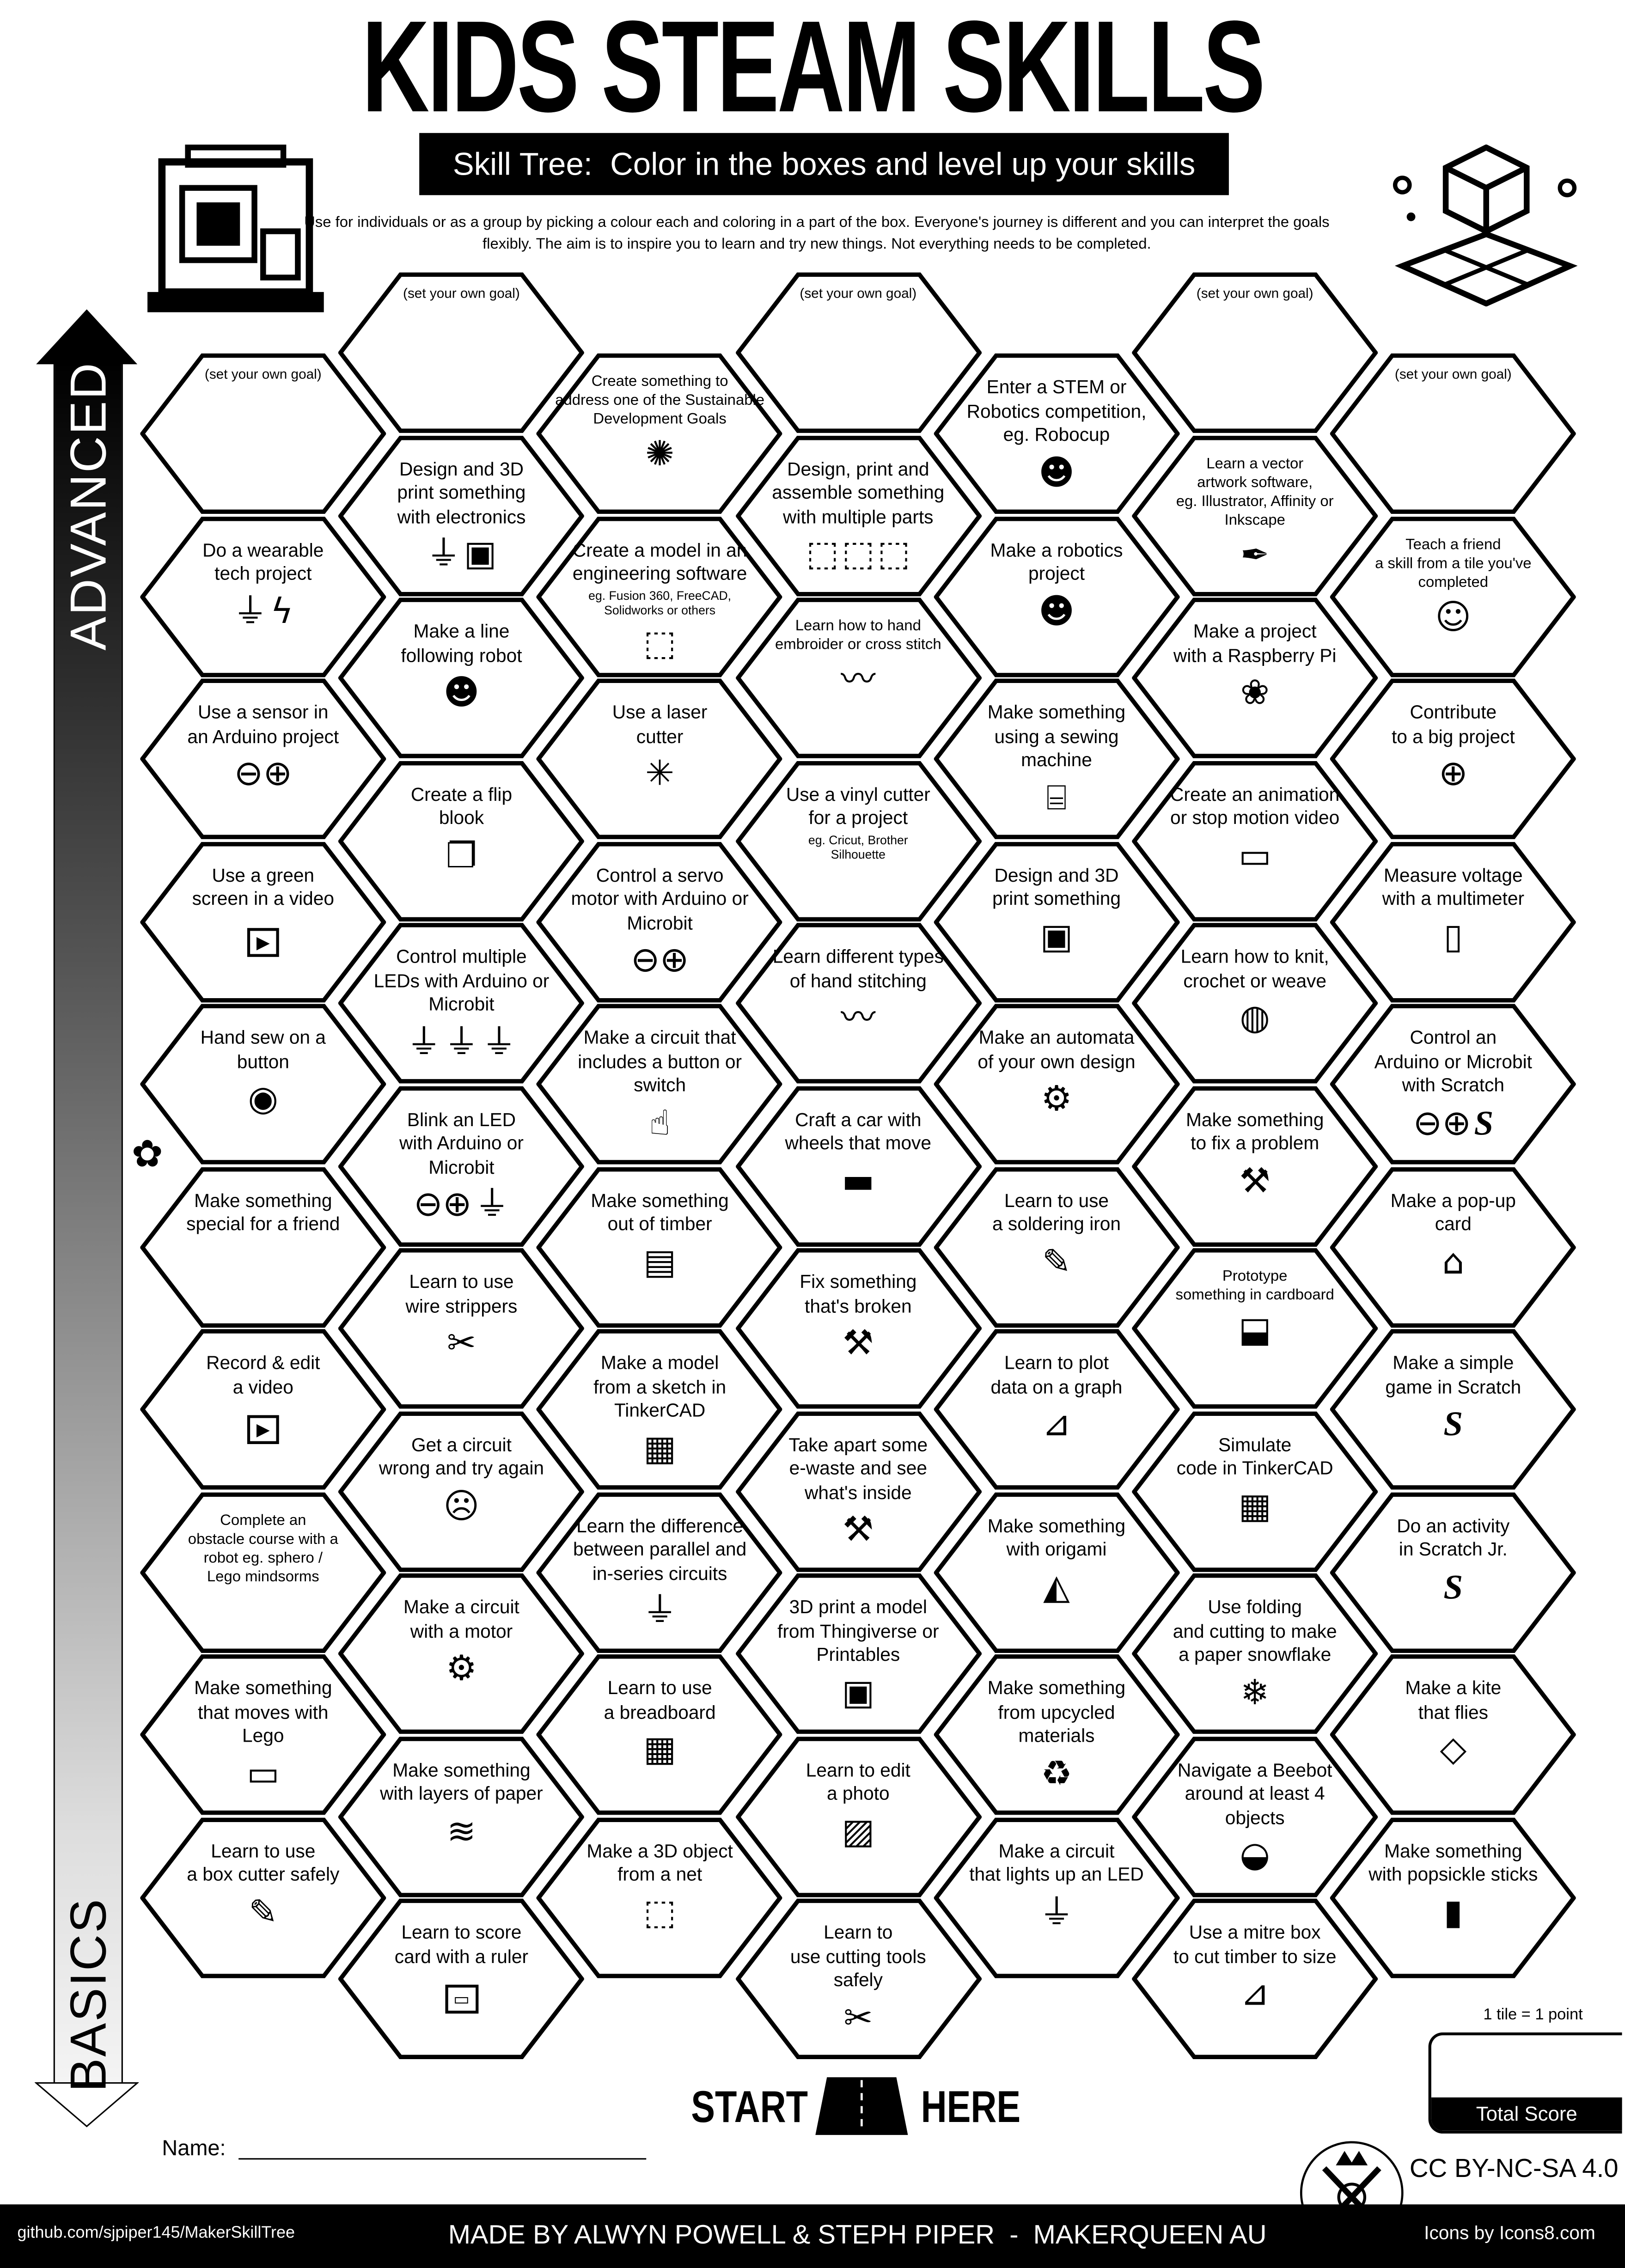 The width and height of the screenshot is (1625, 2268). Describe the element at coordinates (1057, 1084) in the screenshot. I see `skill-tile: Make an automata of your own design ⚙` at that location.